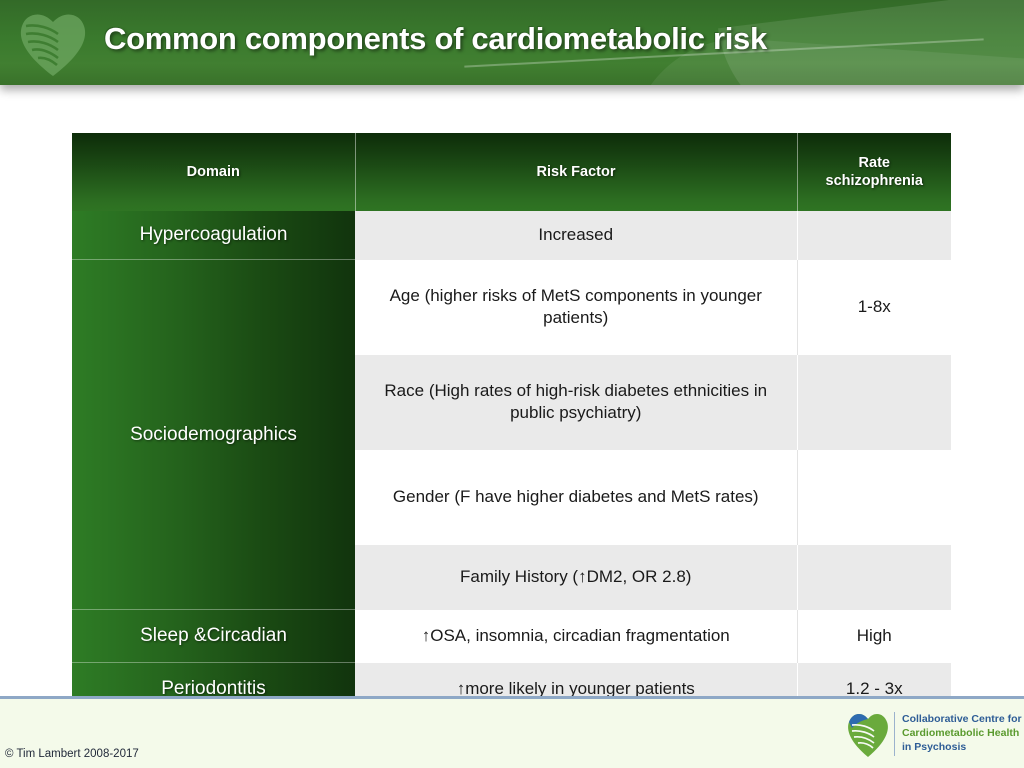 The width and height of the screenshot is (1024, 768). Describe the element at coordinates (934, 746) in the screenshot. I see `brand-line-3: in Psychosis` at that location.